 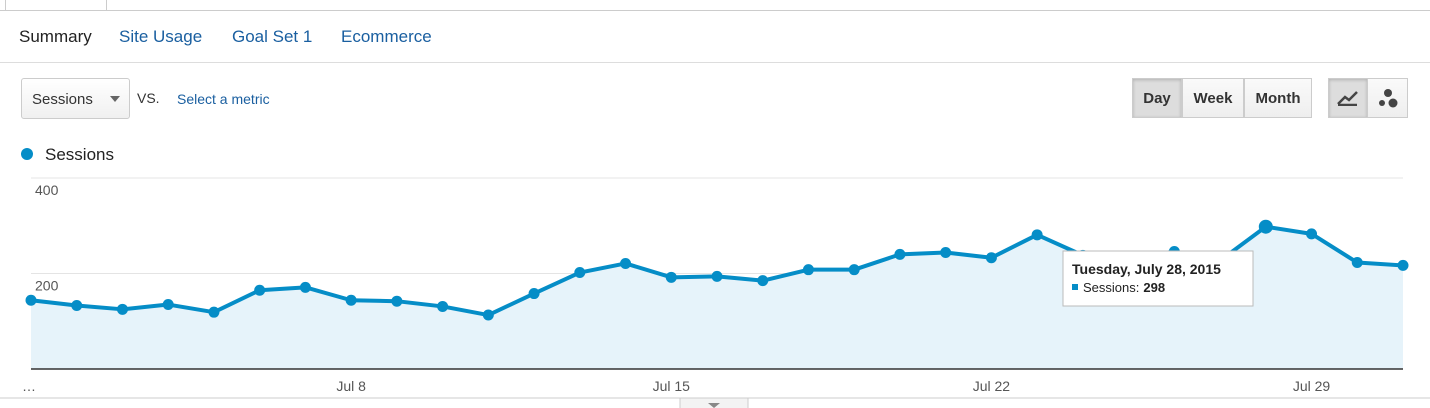 I want to click on sub-tab: Goal Set 1, so click(x=272, y=36).